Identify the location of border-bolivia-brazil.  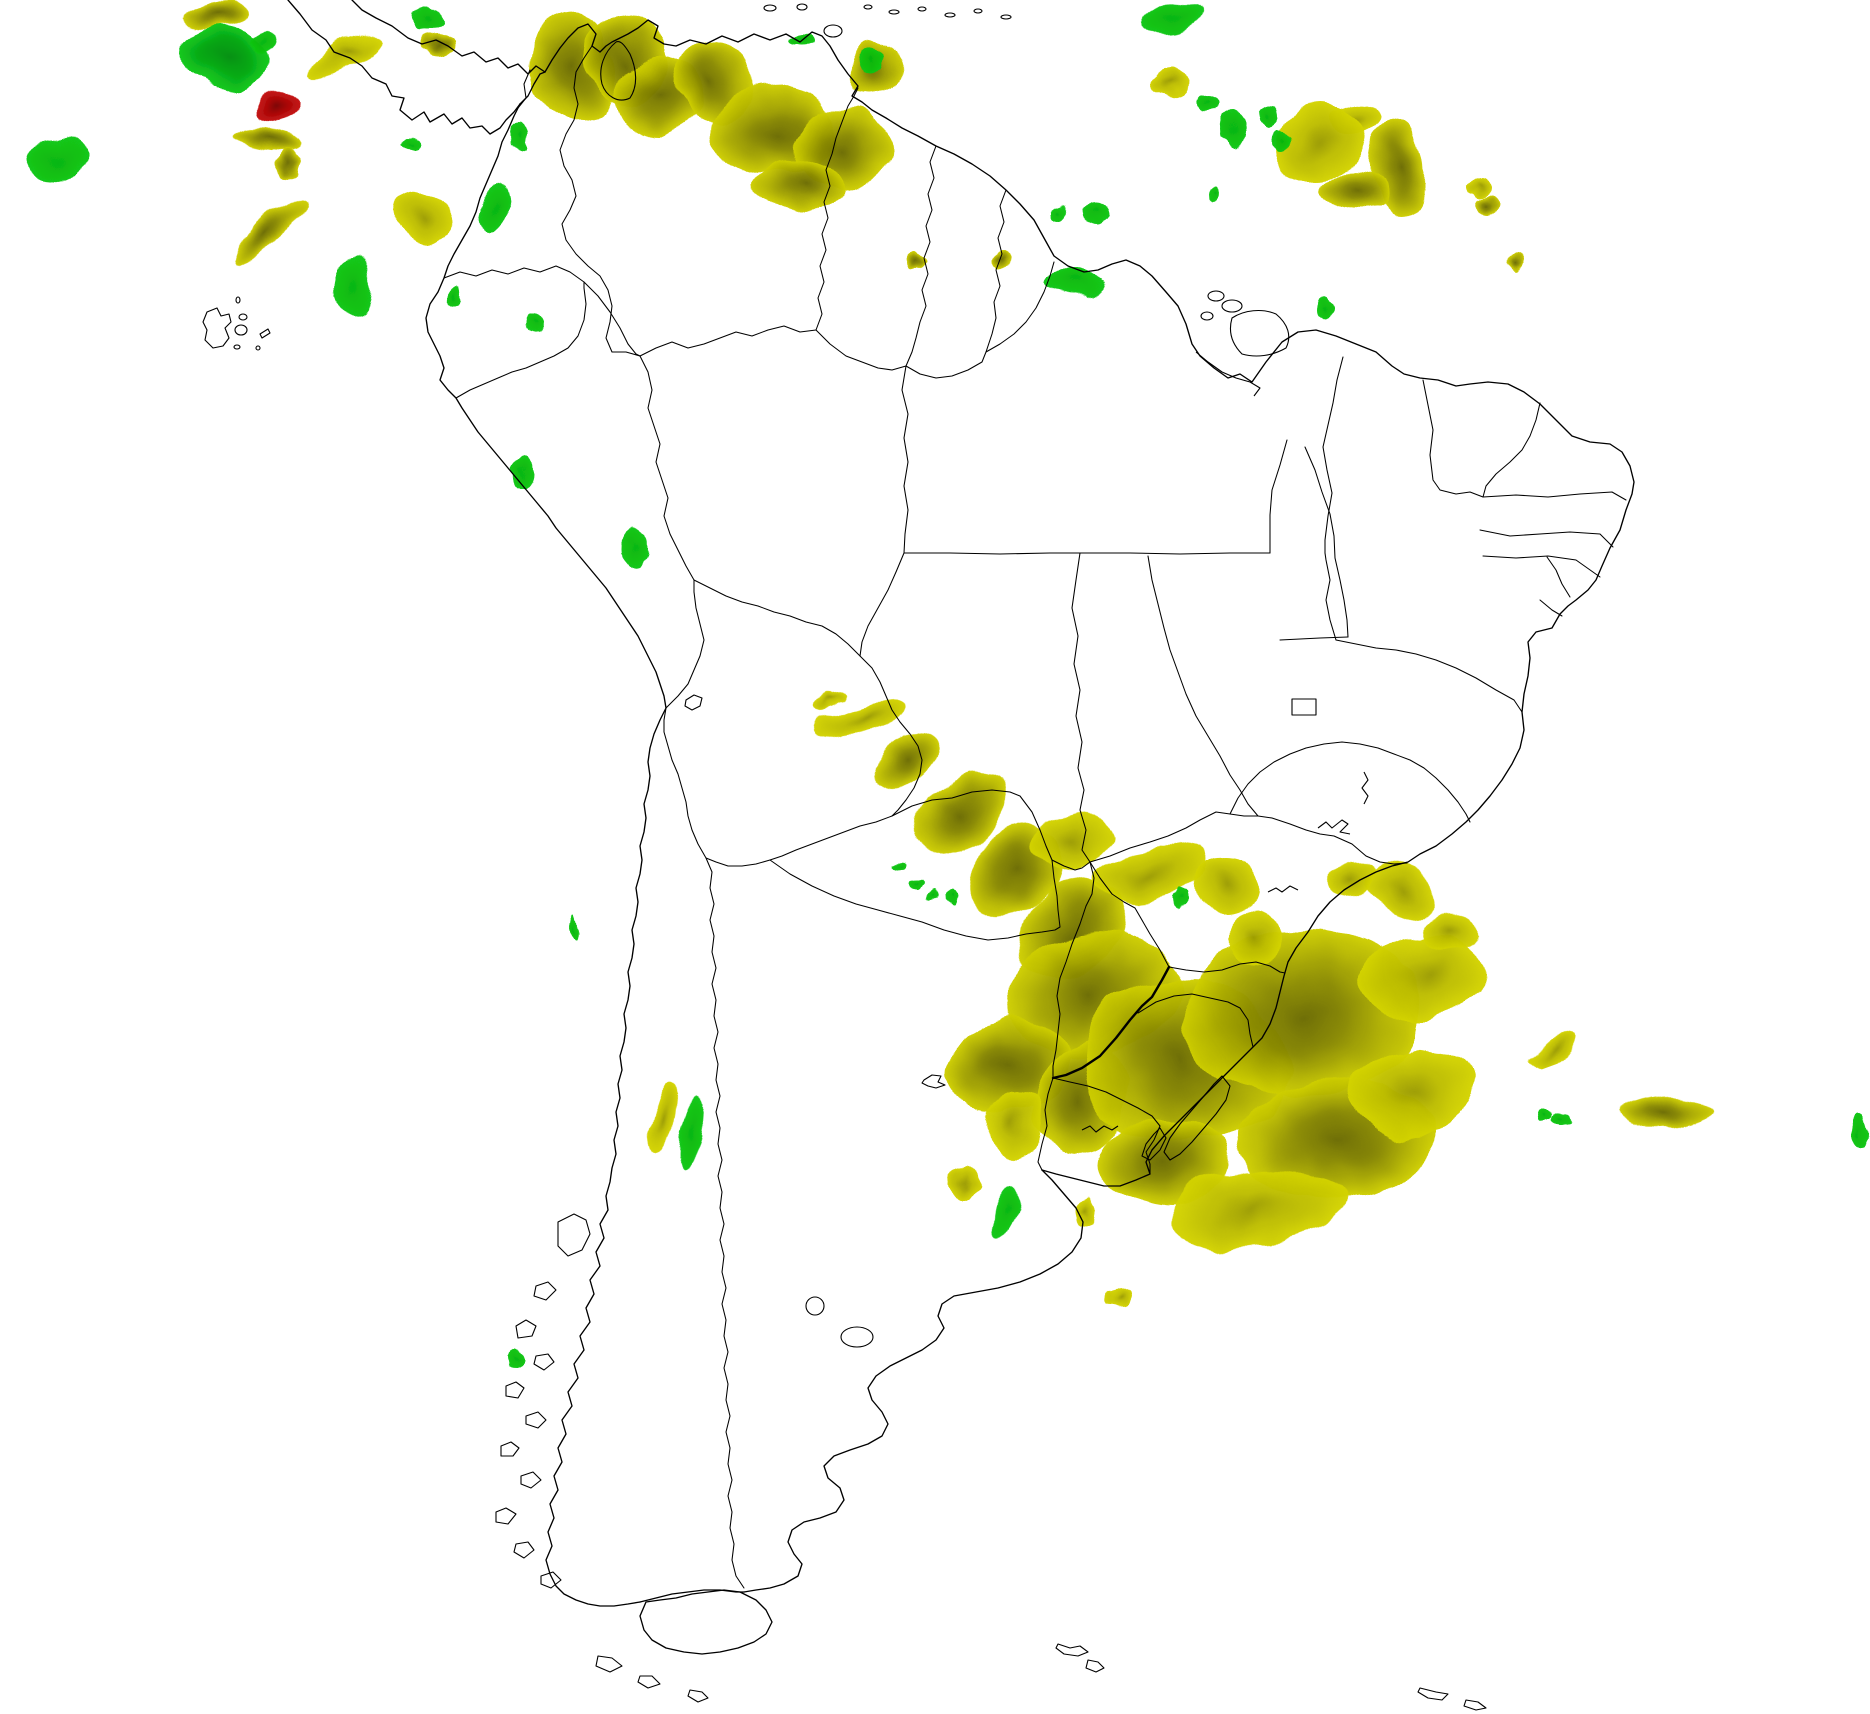
(808, 698).